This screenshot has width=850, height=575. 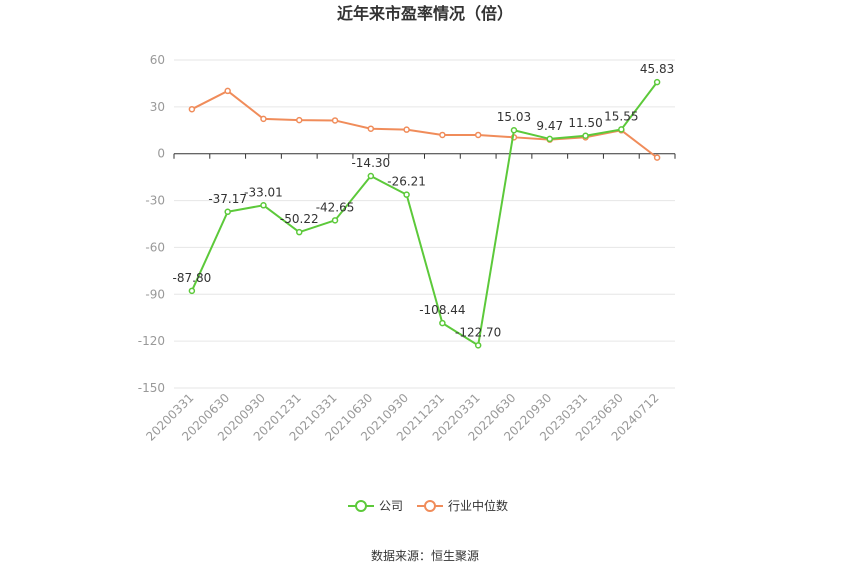 I want to click on data-label: -108.44, so click(x=442, y=310).